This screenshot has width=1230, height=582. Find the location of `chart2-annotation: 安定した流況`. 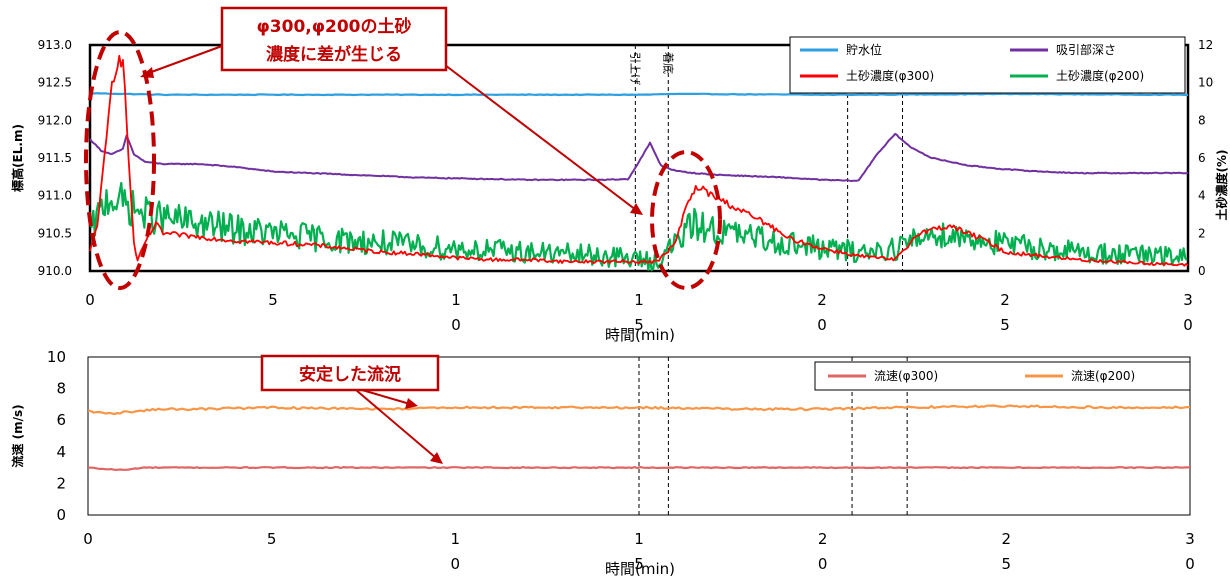

chart2-annotation: 安定した流況 is located at coordinates (351, 409).